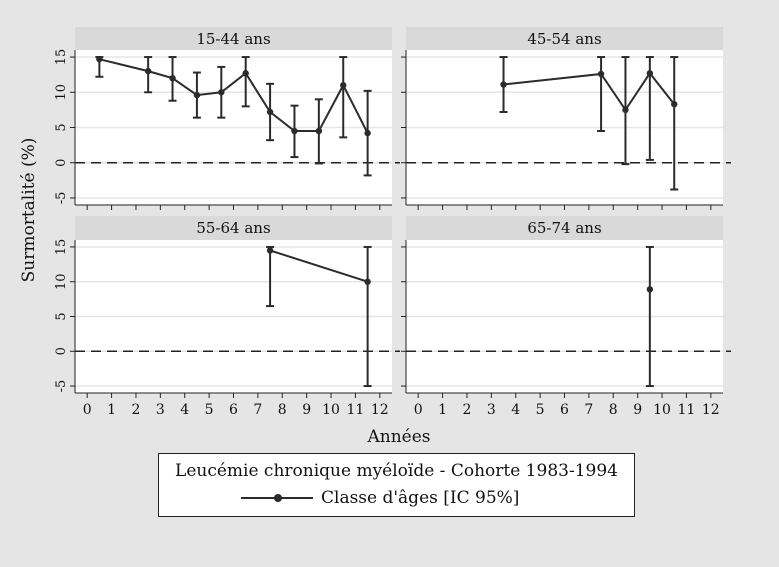 Image resolution: width=779 pixels, height=567 pixels. Describe the element at coordinates (398, 437) in the screenshot. I see `x-axis-title: Années` at that location.